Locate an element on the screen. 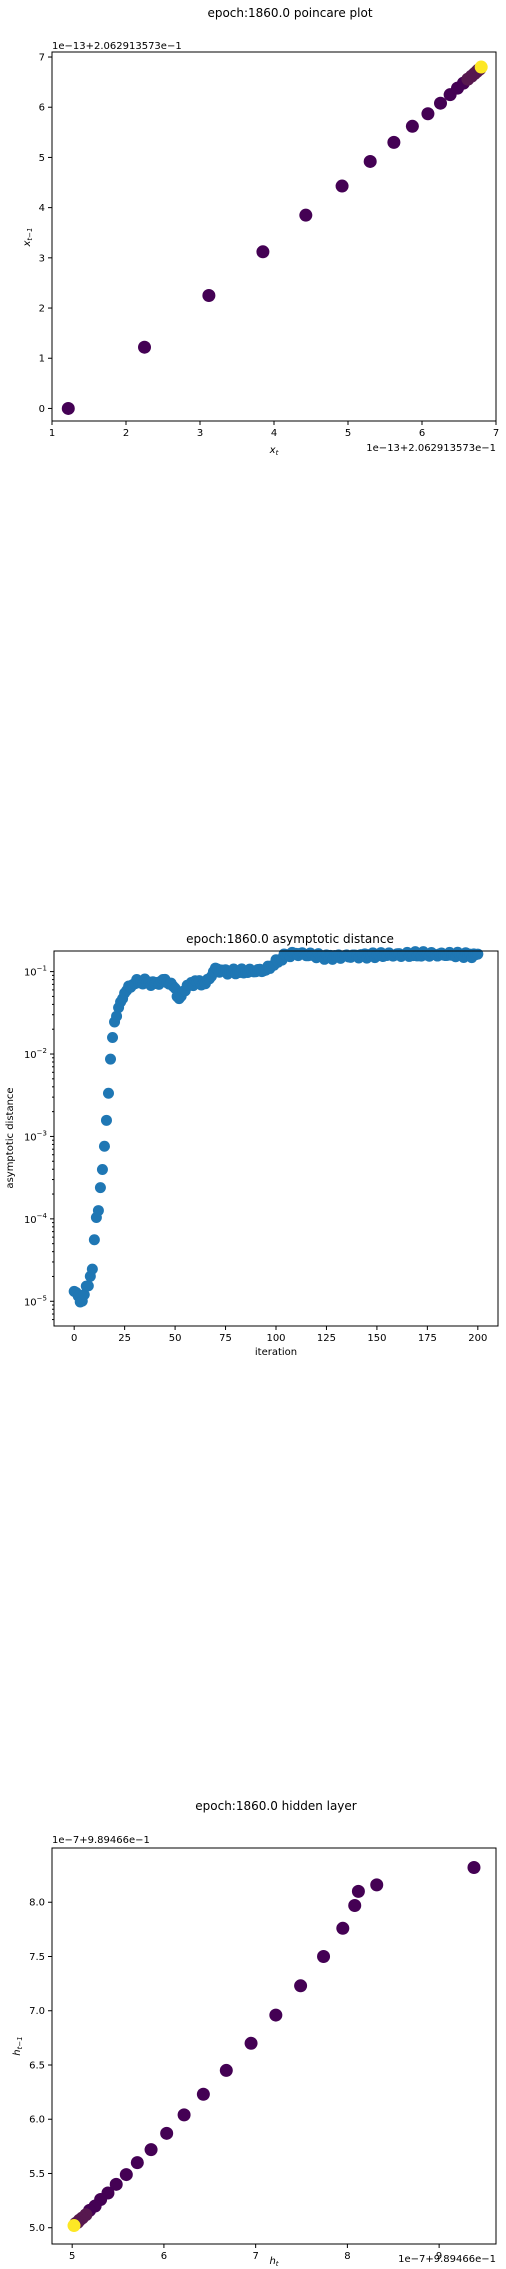 The image size is (506, 2269). asymptotic-points is located at coordinates (276, 1127).